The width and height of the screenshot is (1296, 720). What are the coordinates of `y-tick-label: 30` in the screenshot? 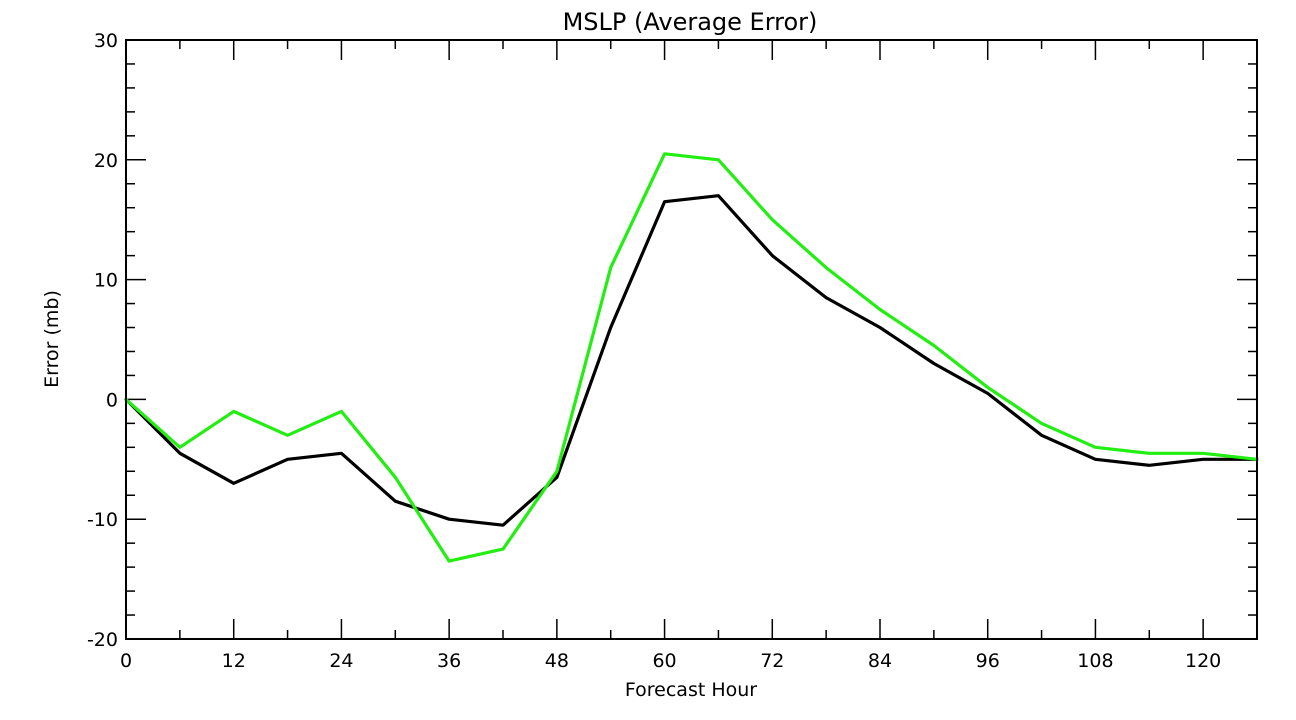 It's located at (106, 41).